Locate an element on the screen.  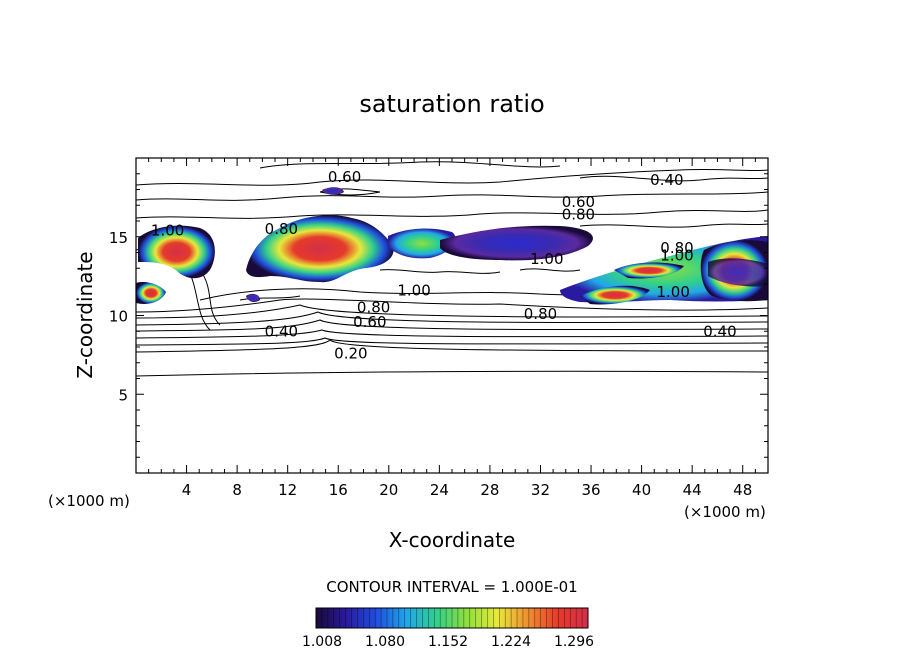
chart-title: saturation ratio is located at coordinates (451, 104).